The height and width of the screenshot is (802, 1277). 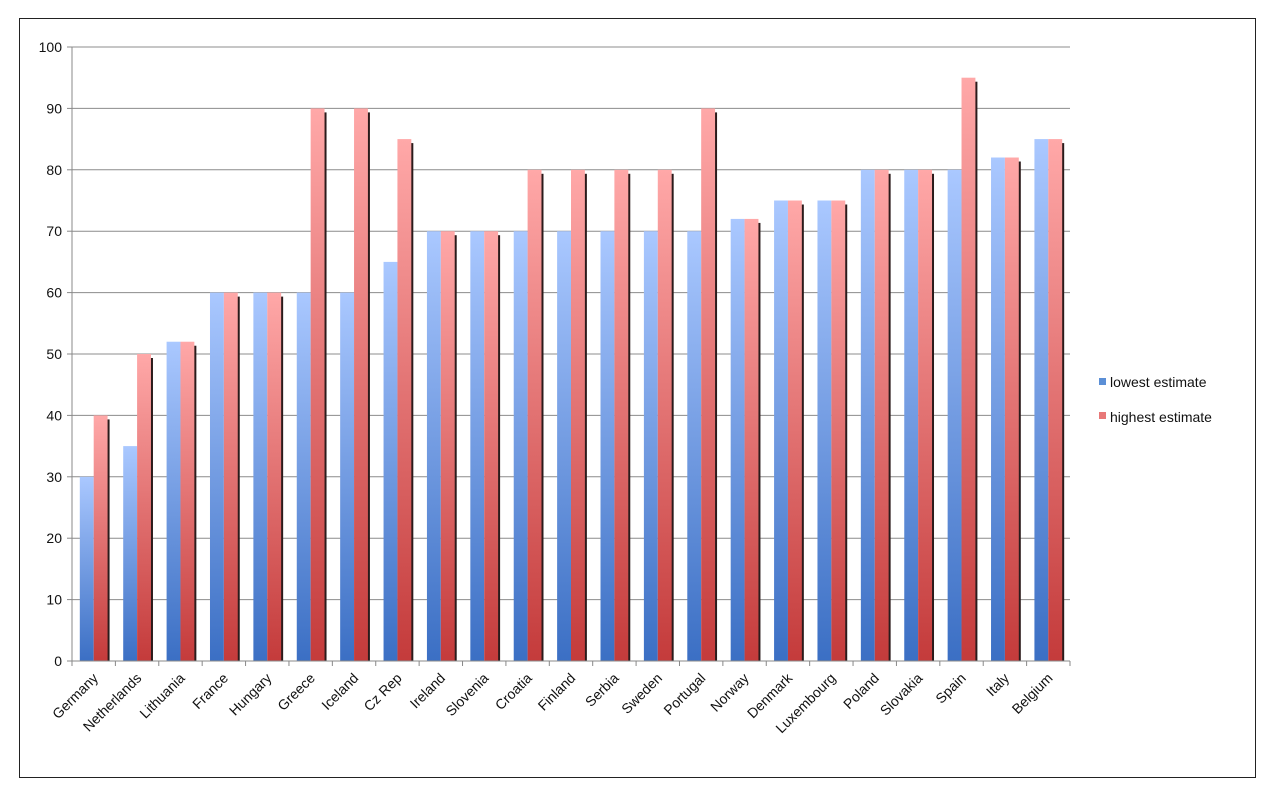 I want to click on bar-lowest-iceland, so click(x=347, y=476).